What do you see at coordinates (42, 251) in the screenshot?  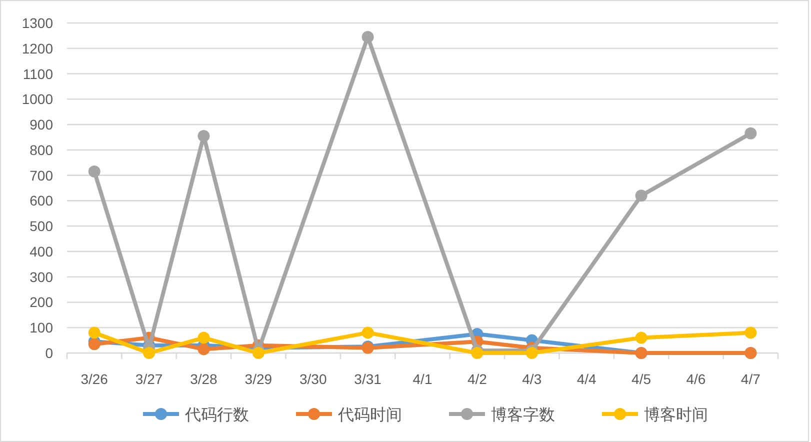 I see `y-tick-label: 400` at bounding box center [42, 251].